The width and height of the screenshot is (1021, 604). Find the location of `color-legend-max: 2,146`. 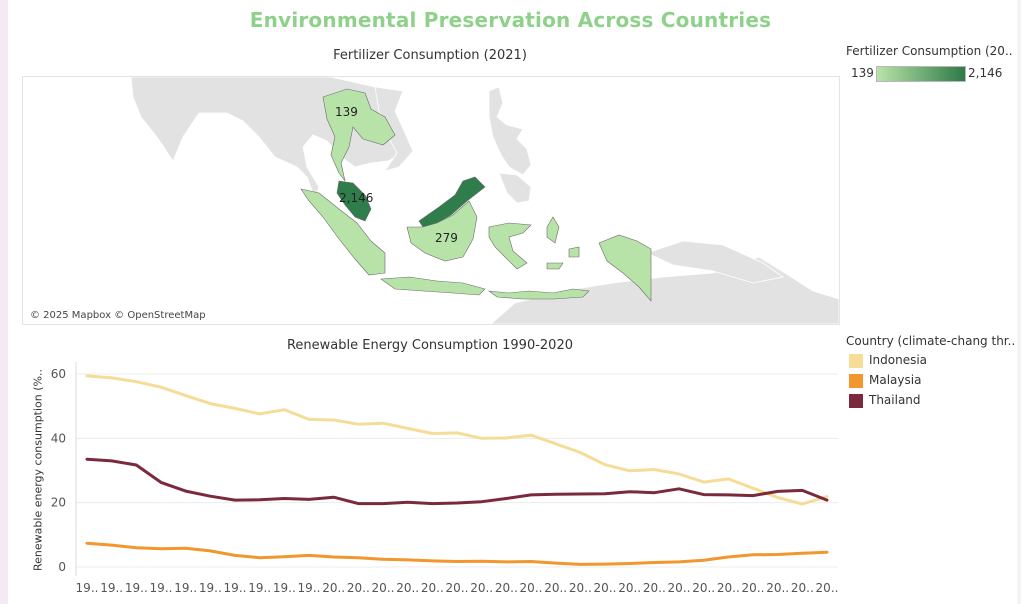

color-legend-max: 2,146 is located at coordinates (985, 73).